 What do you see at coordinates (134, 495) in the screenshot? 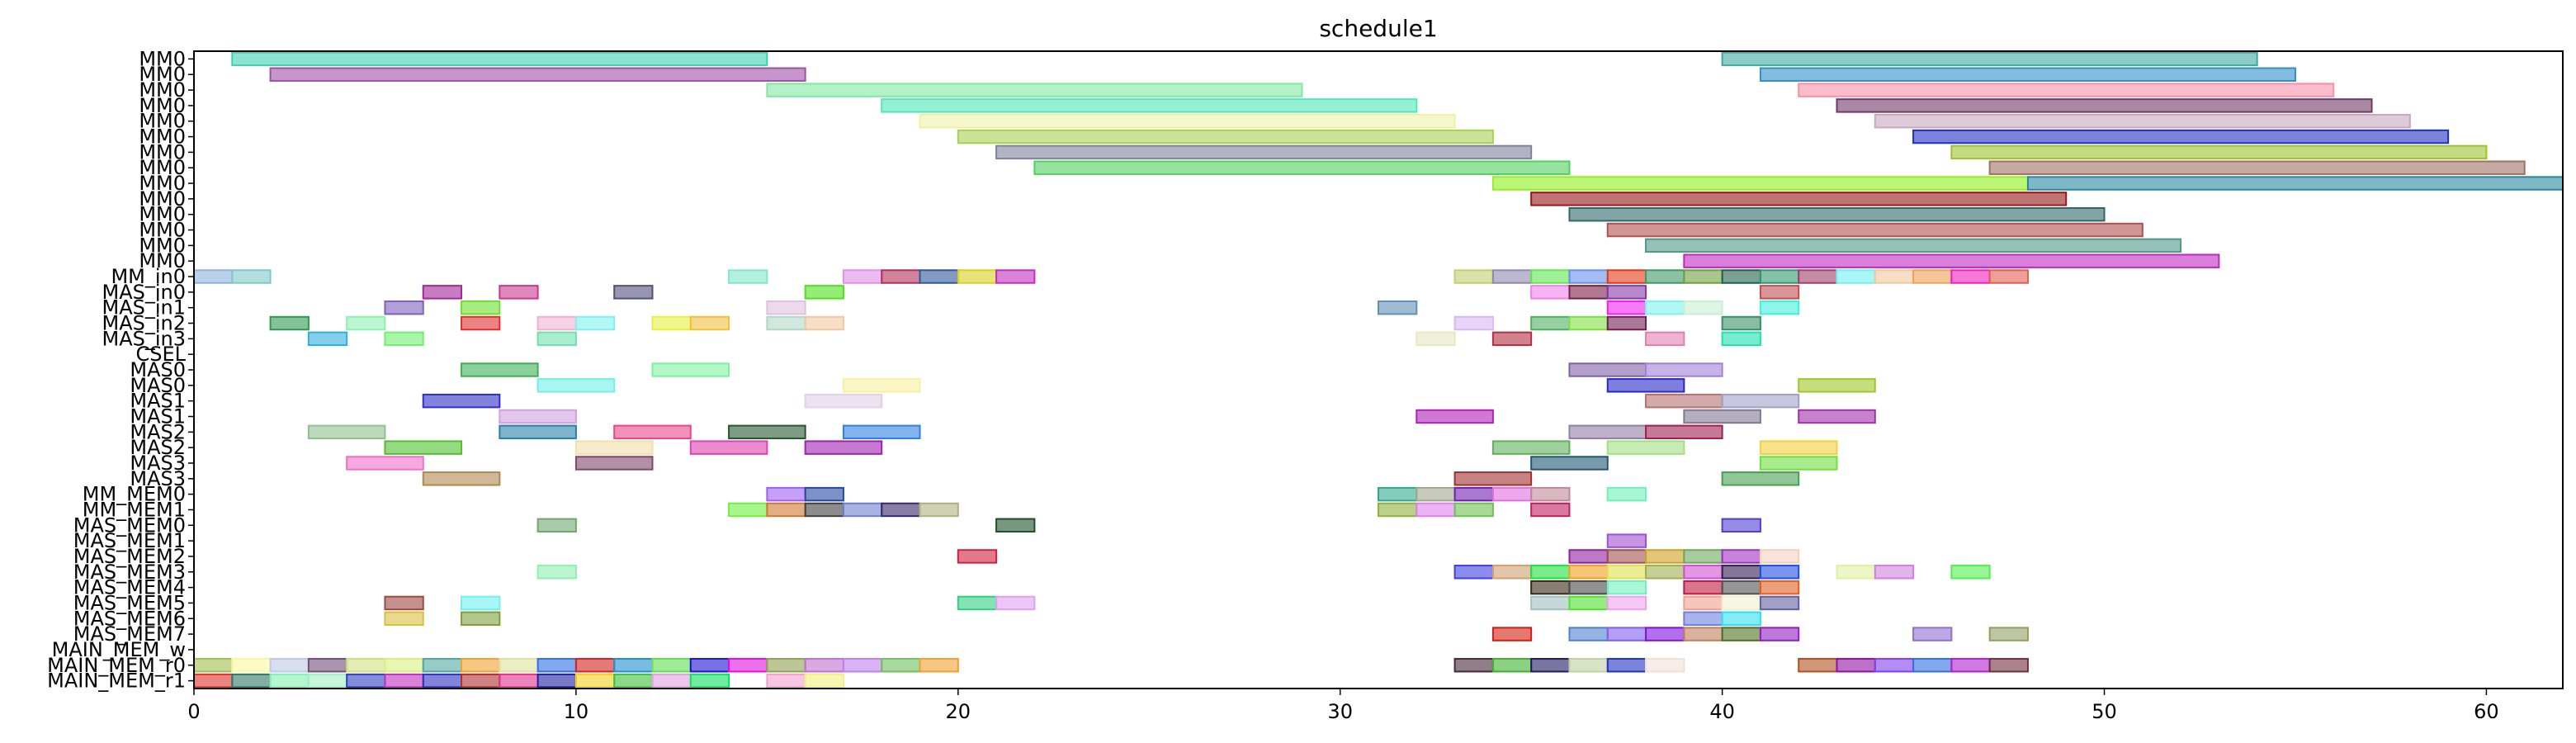
I see `y-tick-label: MM_MEM0` at bounding box center [134, 495].